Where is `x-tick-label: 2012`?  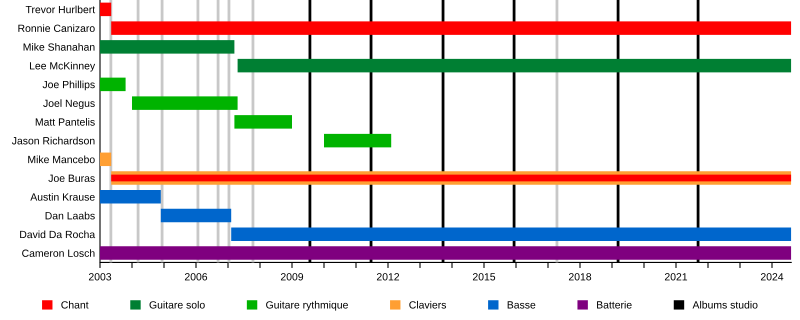
x-tick-label: 2012 is located at coordinates (388, 276).